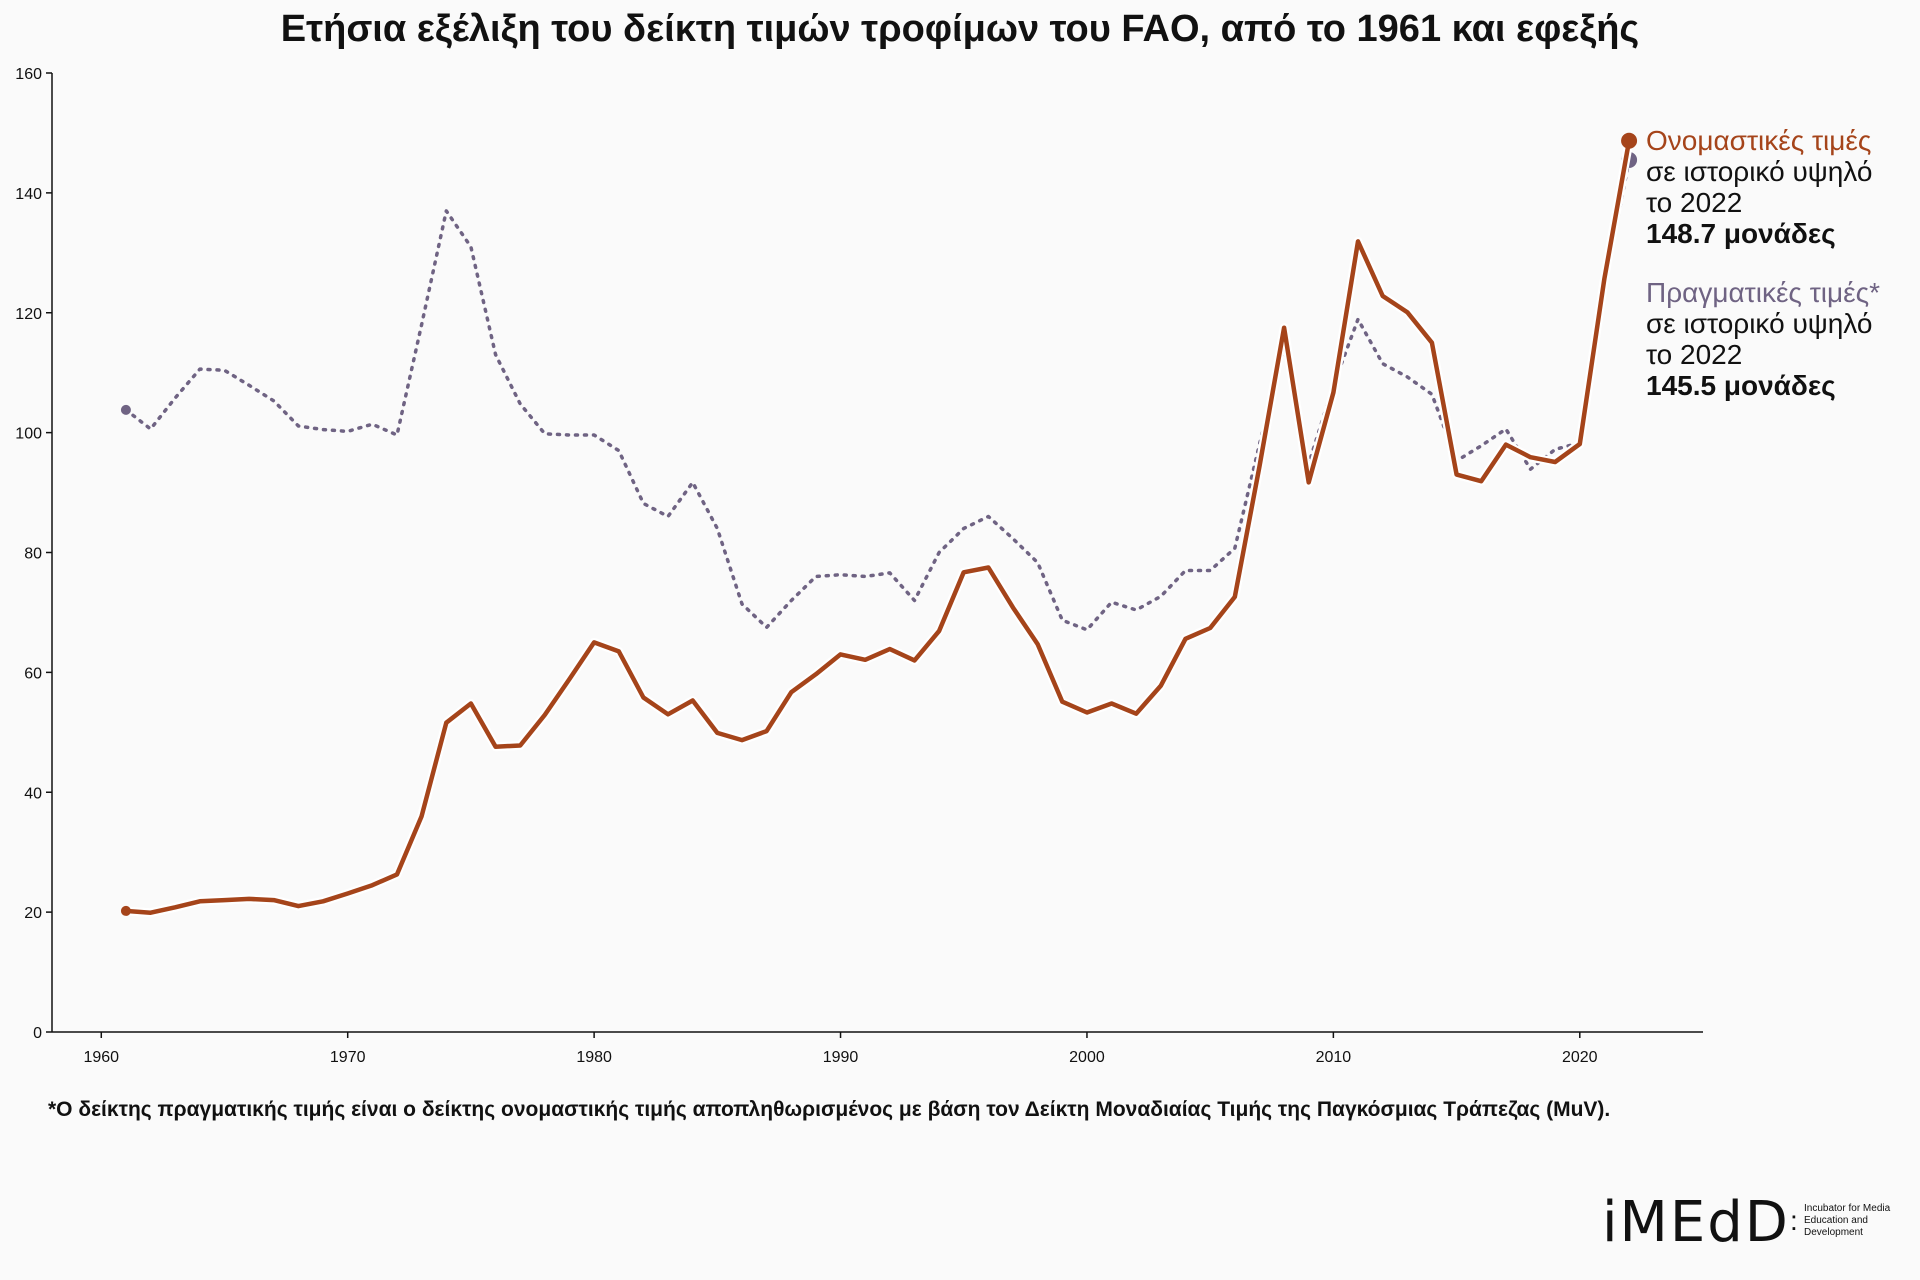  What do you see at coordinates (33, 793) in the screenshot?
I see `y-tick-label: 40` at bounding box center [33, 793].